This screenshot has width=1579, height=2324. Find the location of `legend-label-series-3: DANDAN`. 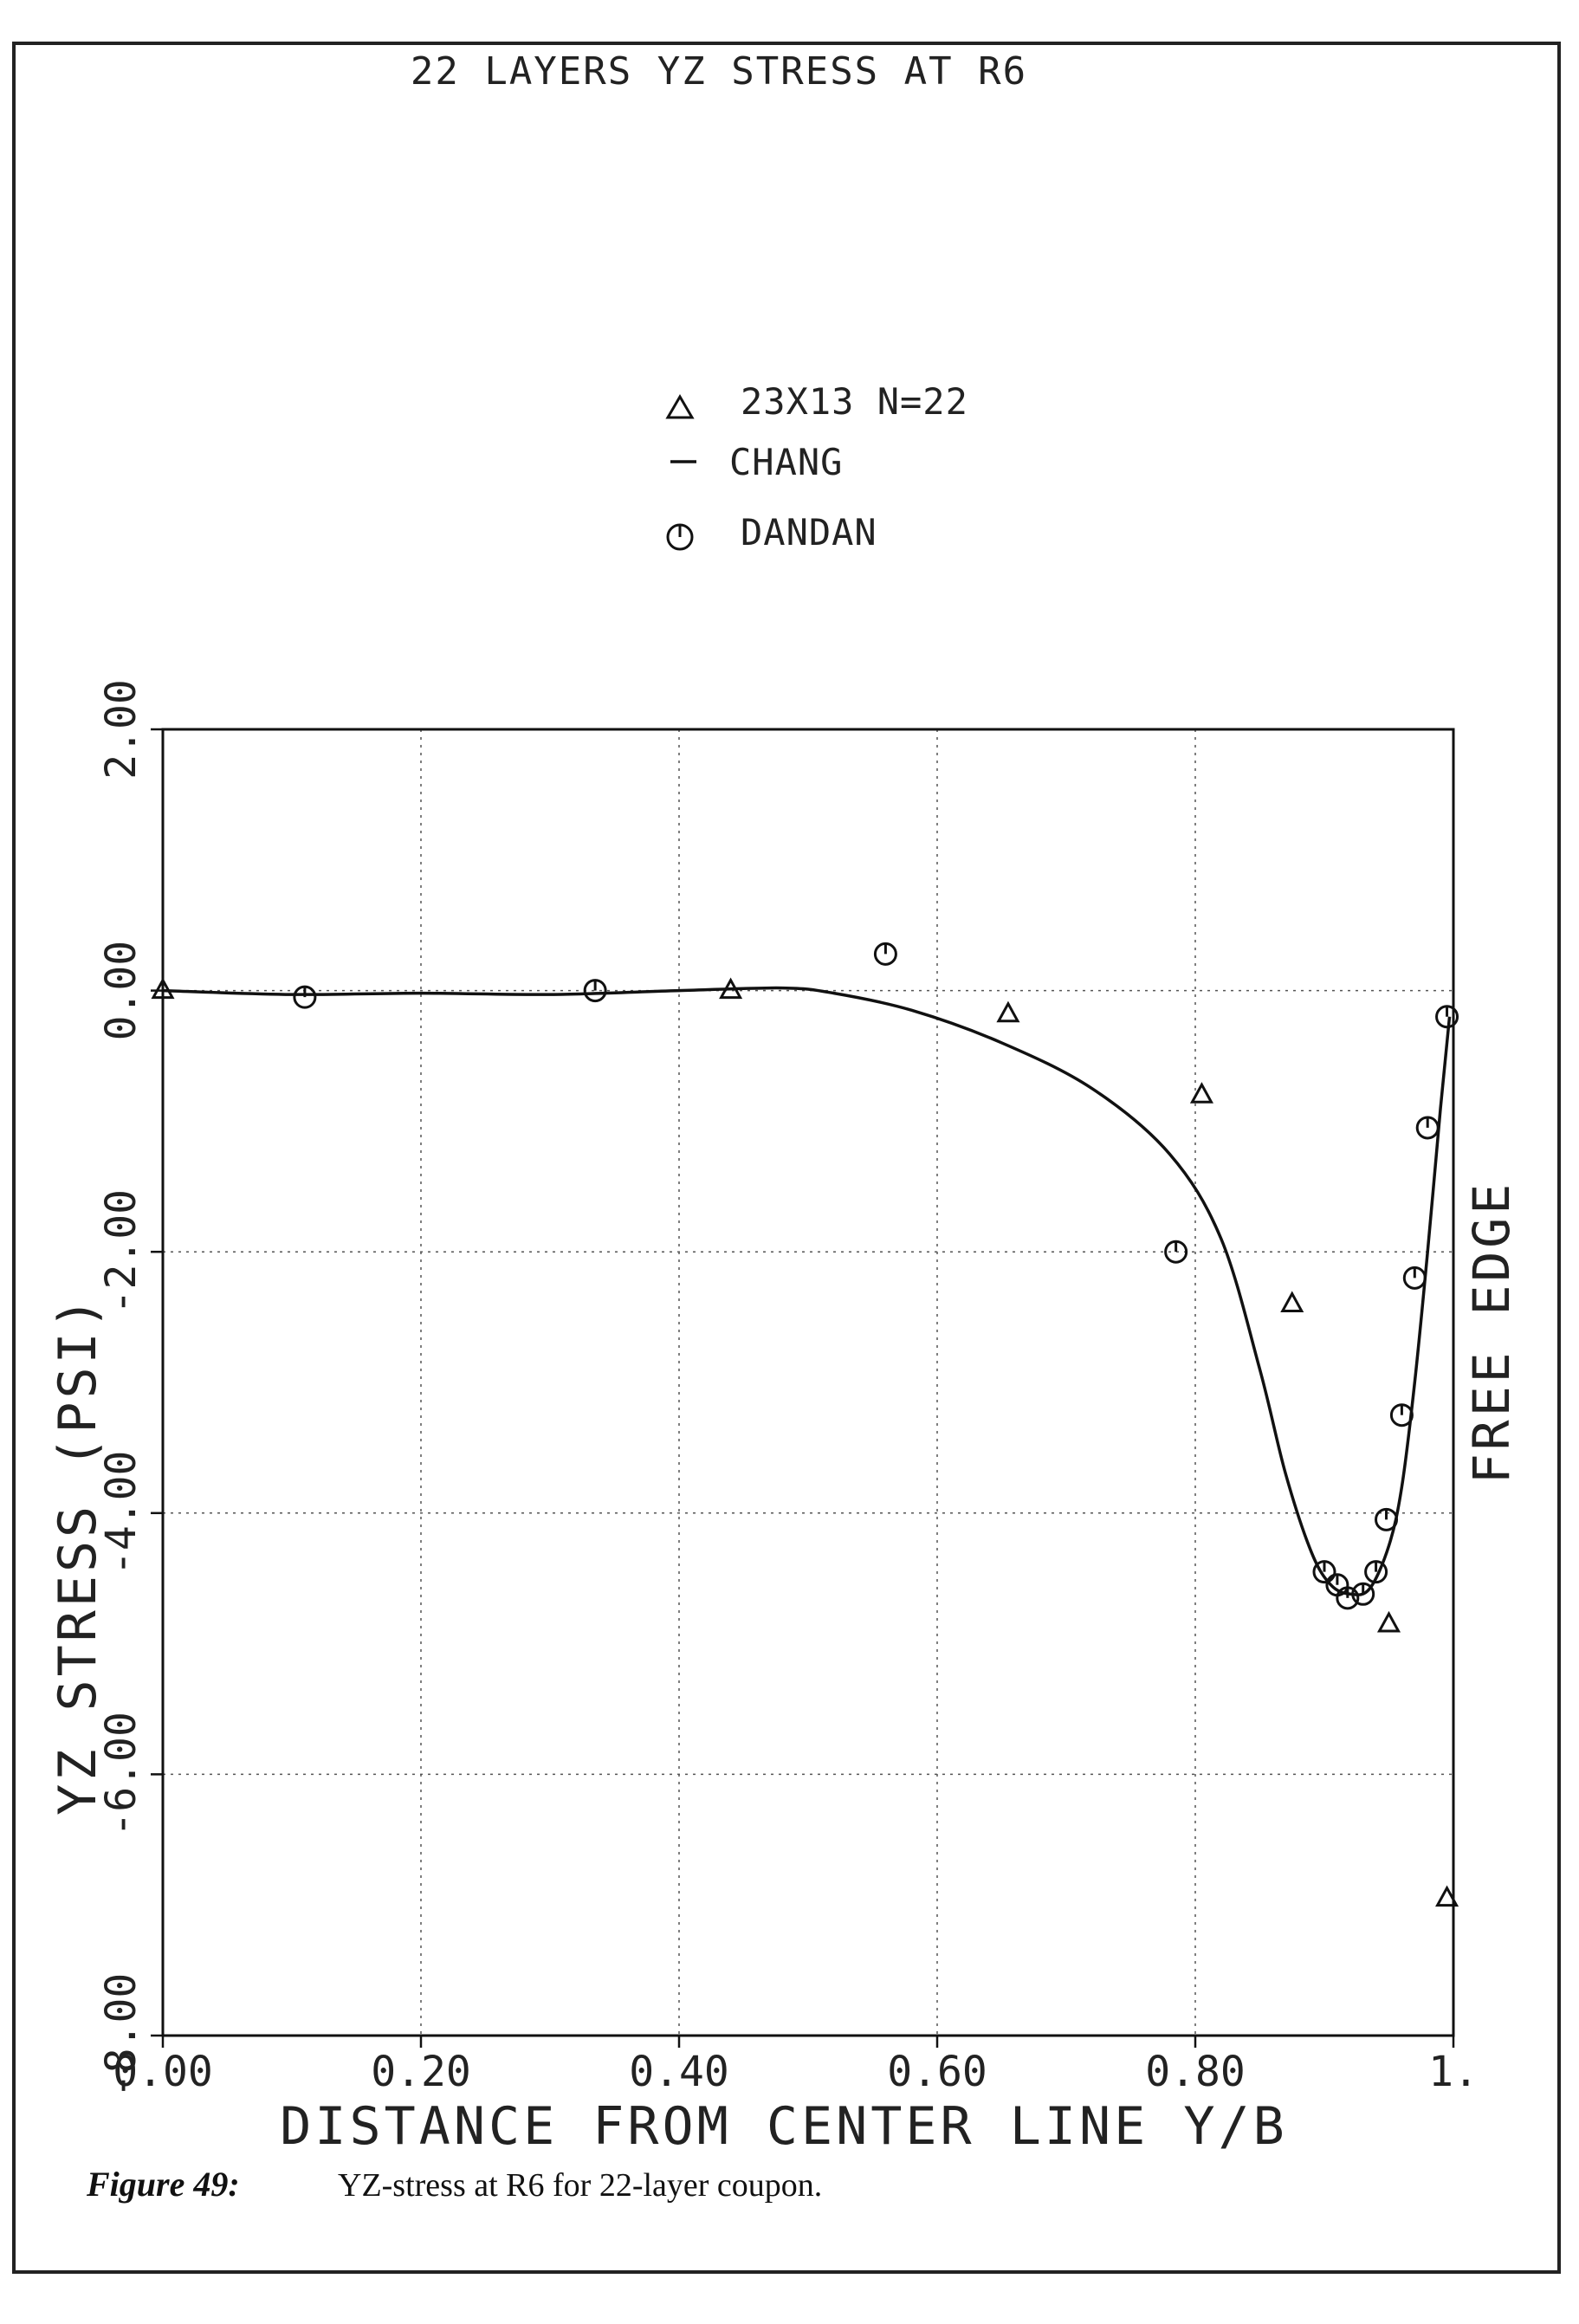

legend-label-series-3: DANDAN is located at coordinates (809, 532).